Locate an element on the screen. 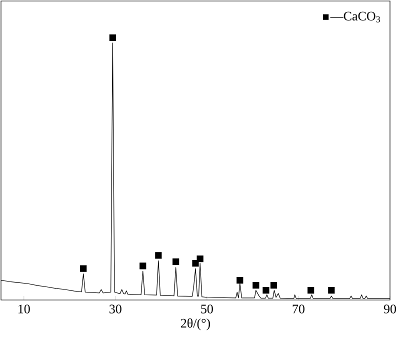  legend-label: —CaCO$_{3}$ is located at coordinates (355, 17).